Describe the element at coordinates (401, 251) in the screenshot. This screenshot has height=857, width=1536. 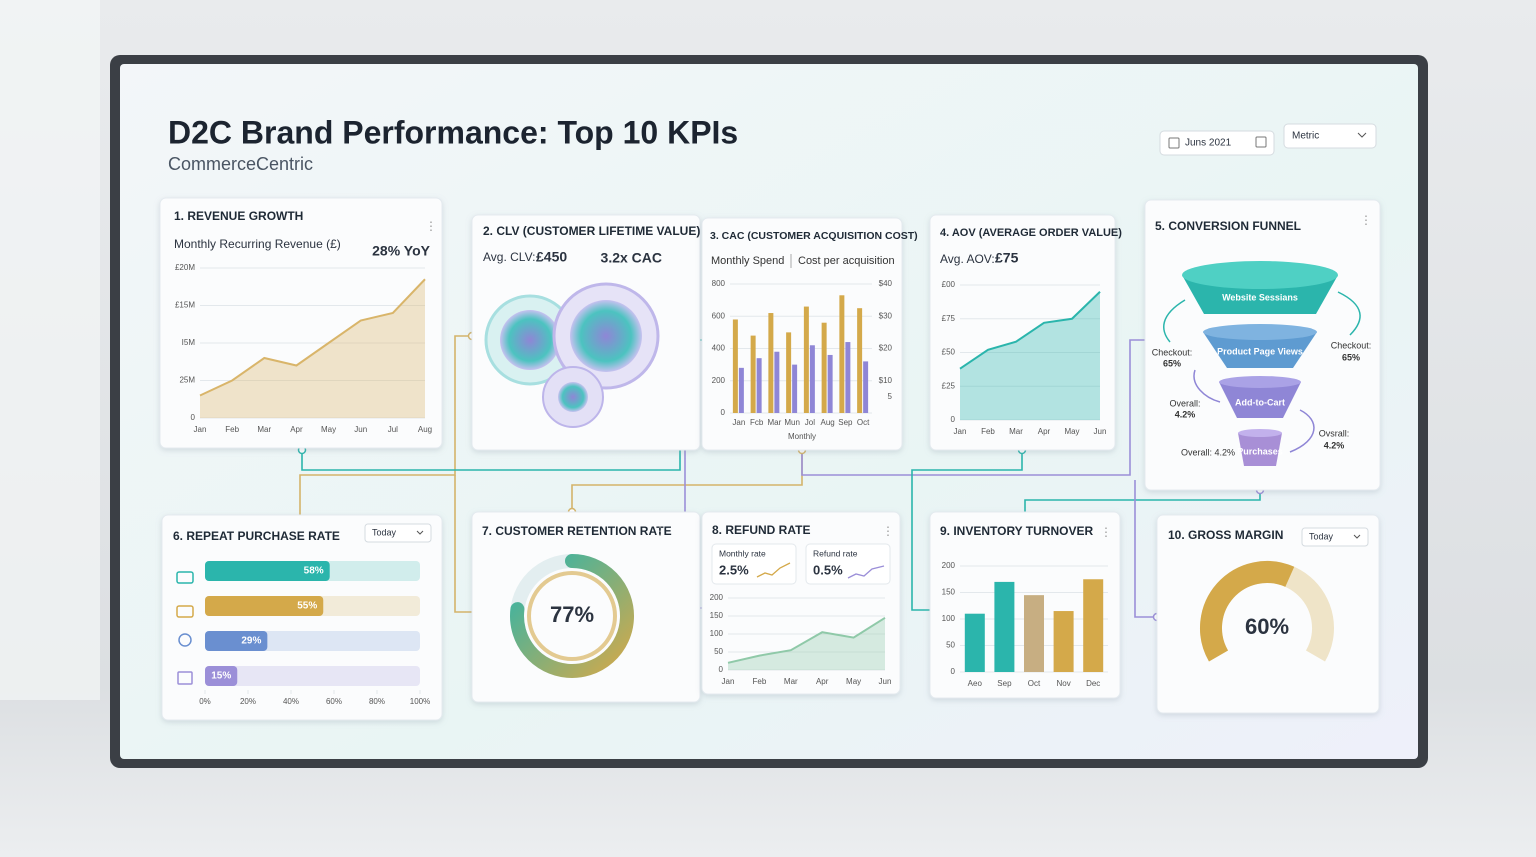
I see `kpi-stat: 28% YoY` at that location.